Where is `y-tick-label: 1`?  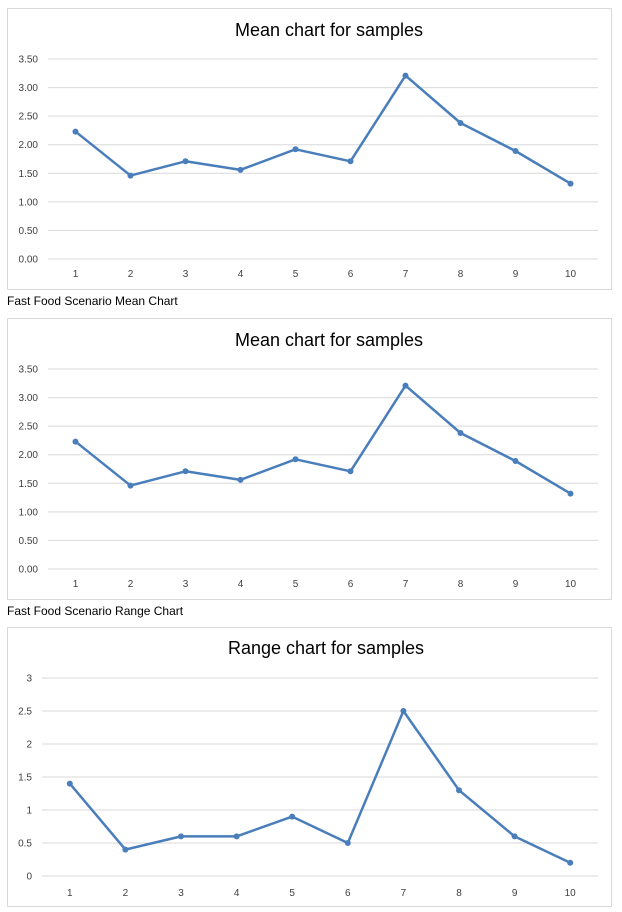 y-tick-label: 1 is located at coordinates (29, 811).